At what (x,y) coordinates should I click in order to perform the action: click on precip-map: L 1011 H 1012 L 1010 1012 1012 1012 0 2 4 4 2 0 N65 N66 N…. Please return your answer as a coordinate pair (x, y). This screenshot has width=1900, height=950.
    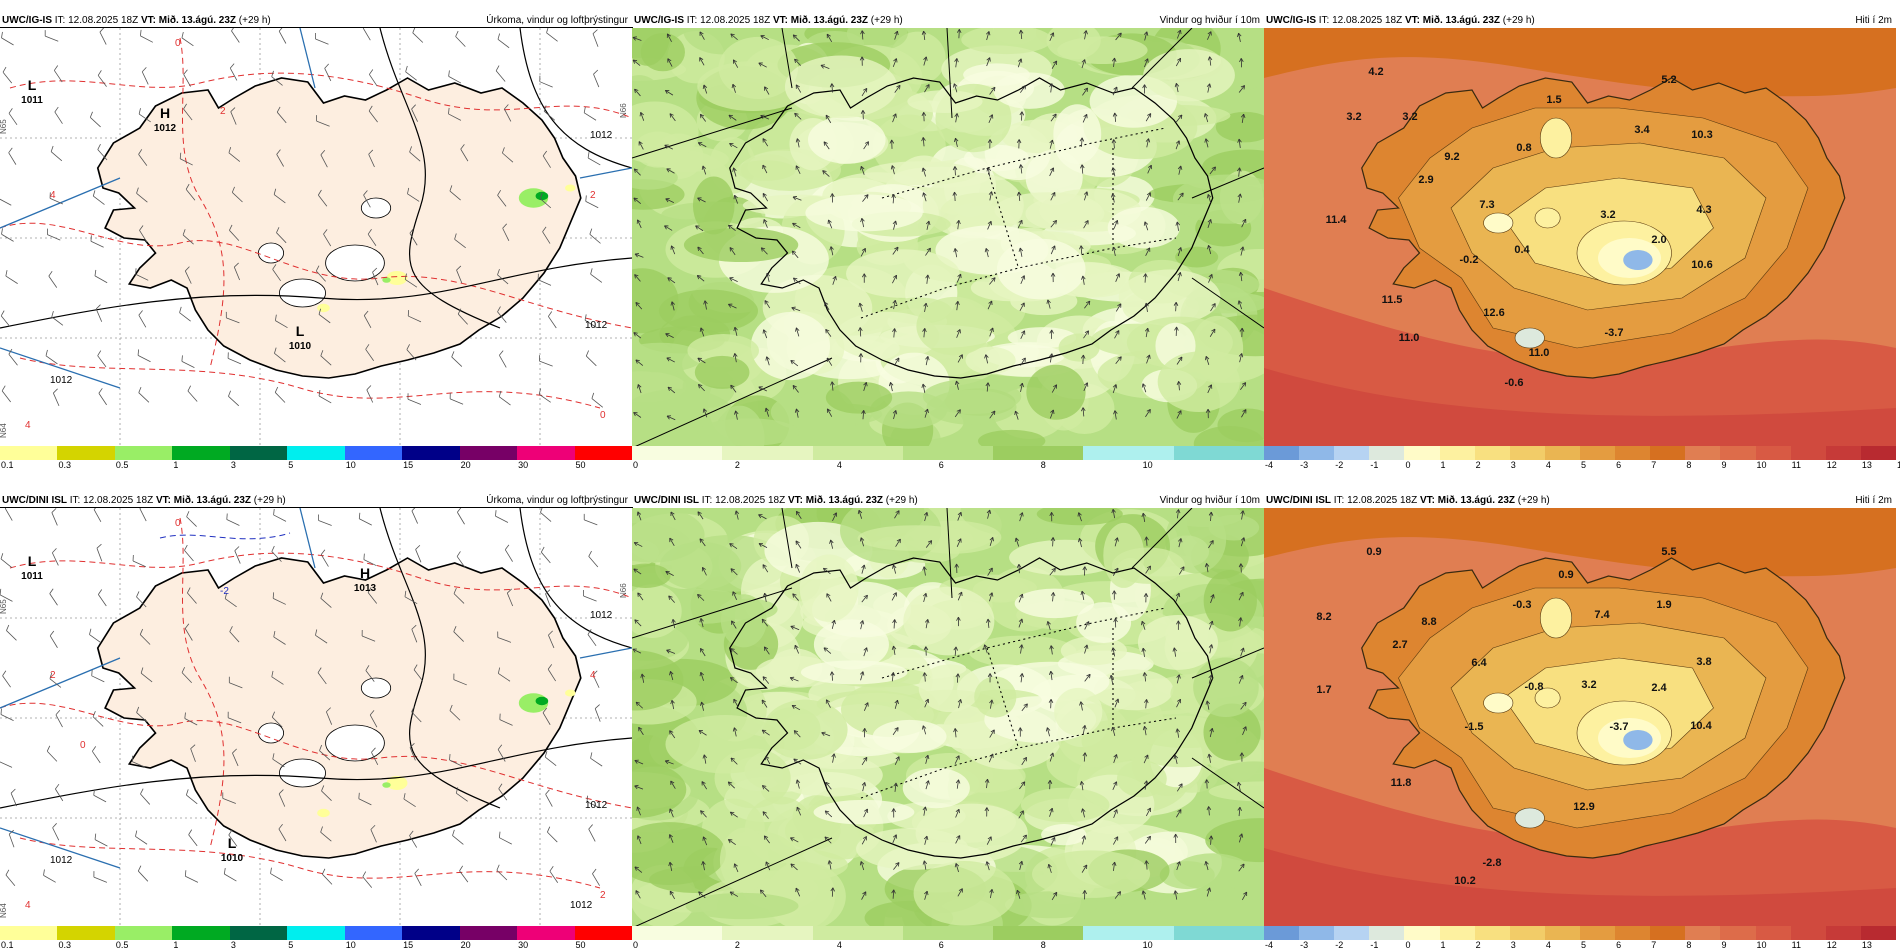
    Looking at the image, I should click on (316, 237).